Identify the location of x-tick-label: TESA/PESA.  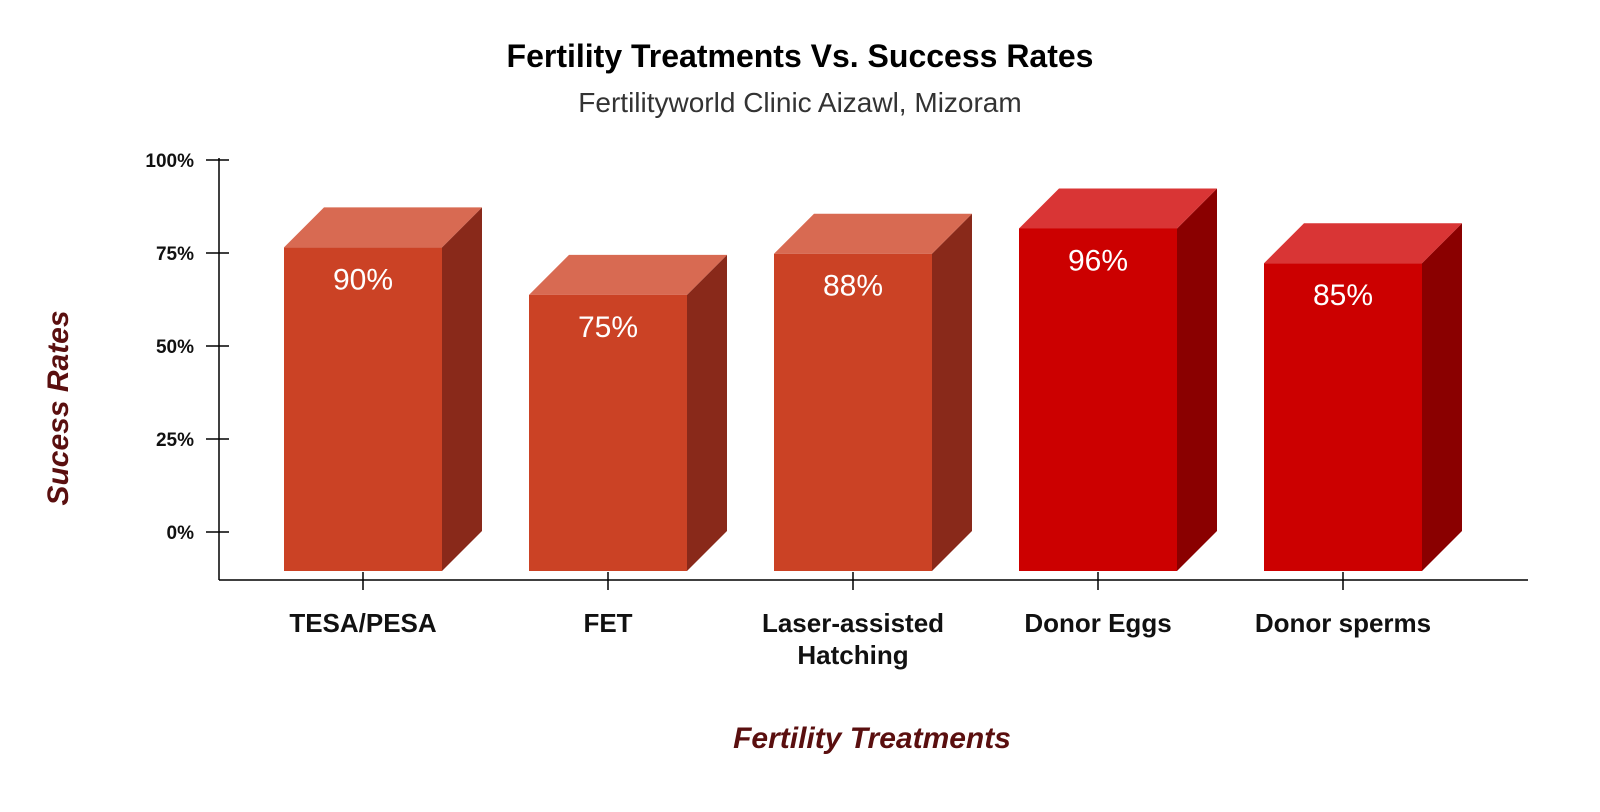
(363, 623).